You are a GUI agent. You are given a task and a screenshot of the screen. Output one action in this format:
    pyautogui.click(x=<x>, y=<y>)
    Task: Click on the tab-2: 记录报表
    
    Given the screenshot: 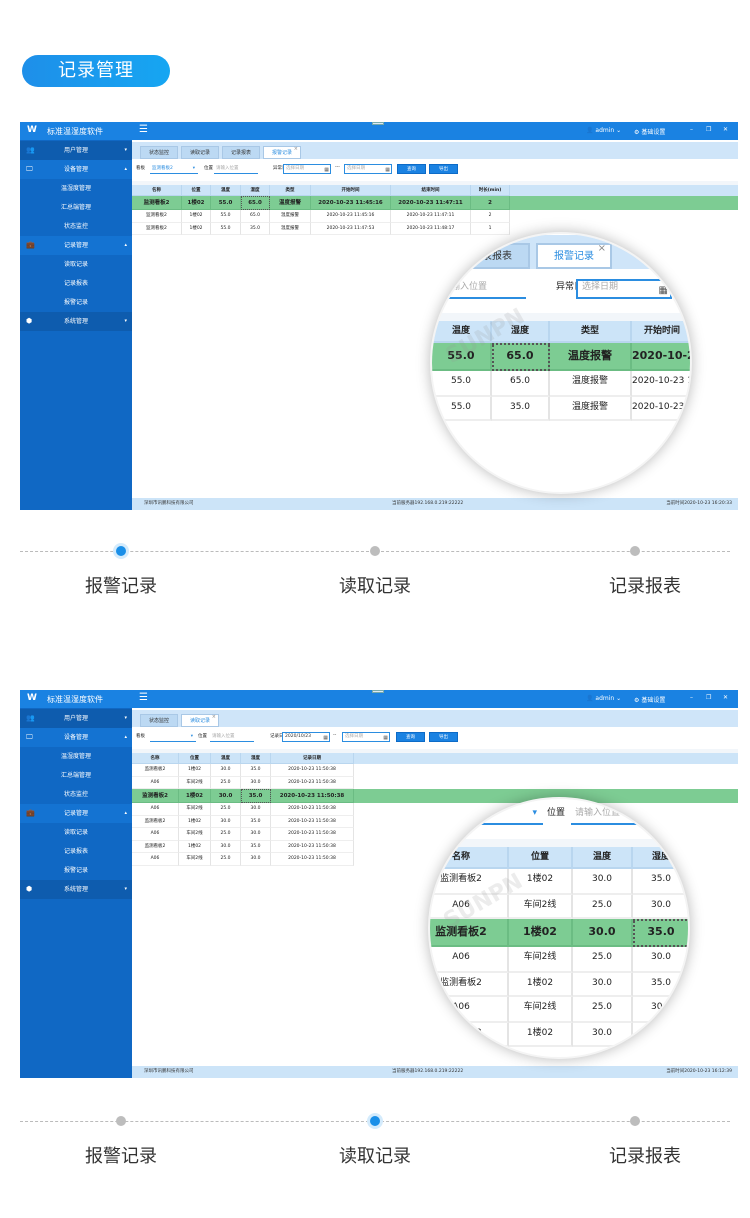 What is the action you would take?
    pyautogui.click(x=492, y=256)
    